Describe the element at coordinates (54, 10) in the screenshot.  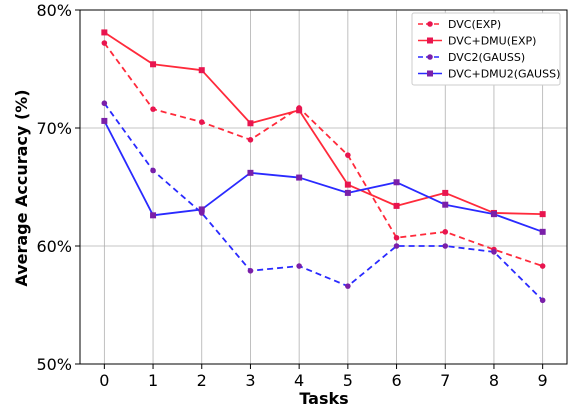
I see `y-tick-label: 80%` at that location.